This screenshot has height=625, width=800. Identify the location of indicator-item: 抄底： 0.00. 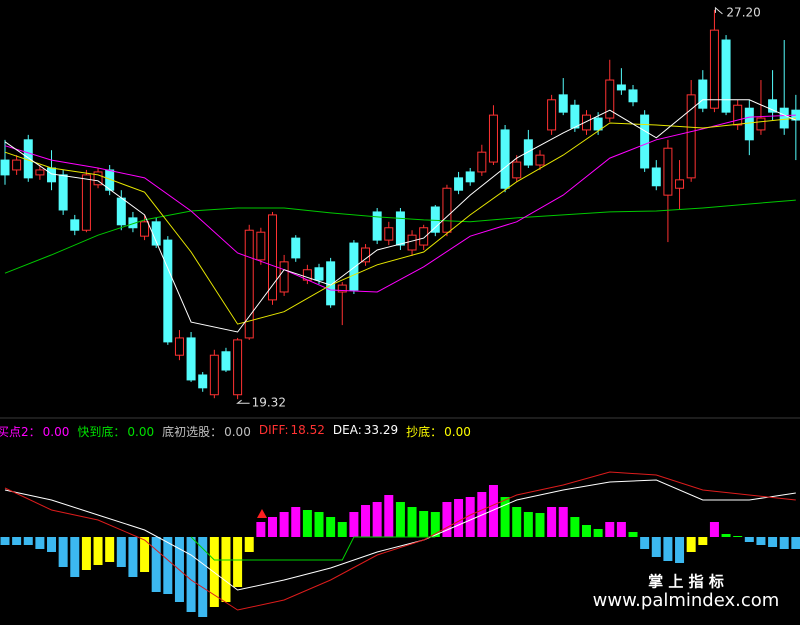
(438, 431).